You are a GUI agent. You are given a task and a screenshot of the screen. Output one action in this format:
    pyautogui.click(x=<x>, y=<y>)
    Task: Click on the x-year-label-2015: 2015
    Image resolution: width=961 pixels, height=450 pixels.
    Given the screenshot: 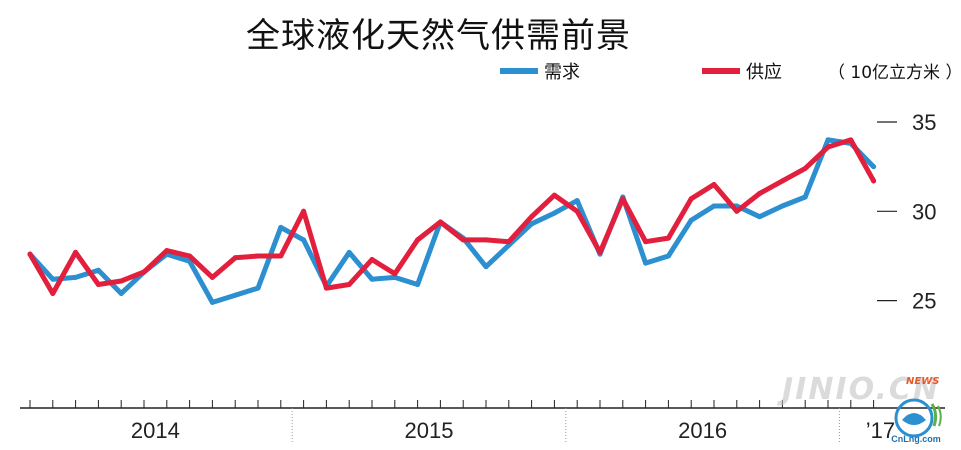 What is the action you would take?
    pyautogui.click(x=429, y=430)
    